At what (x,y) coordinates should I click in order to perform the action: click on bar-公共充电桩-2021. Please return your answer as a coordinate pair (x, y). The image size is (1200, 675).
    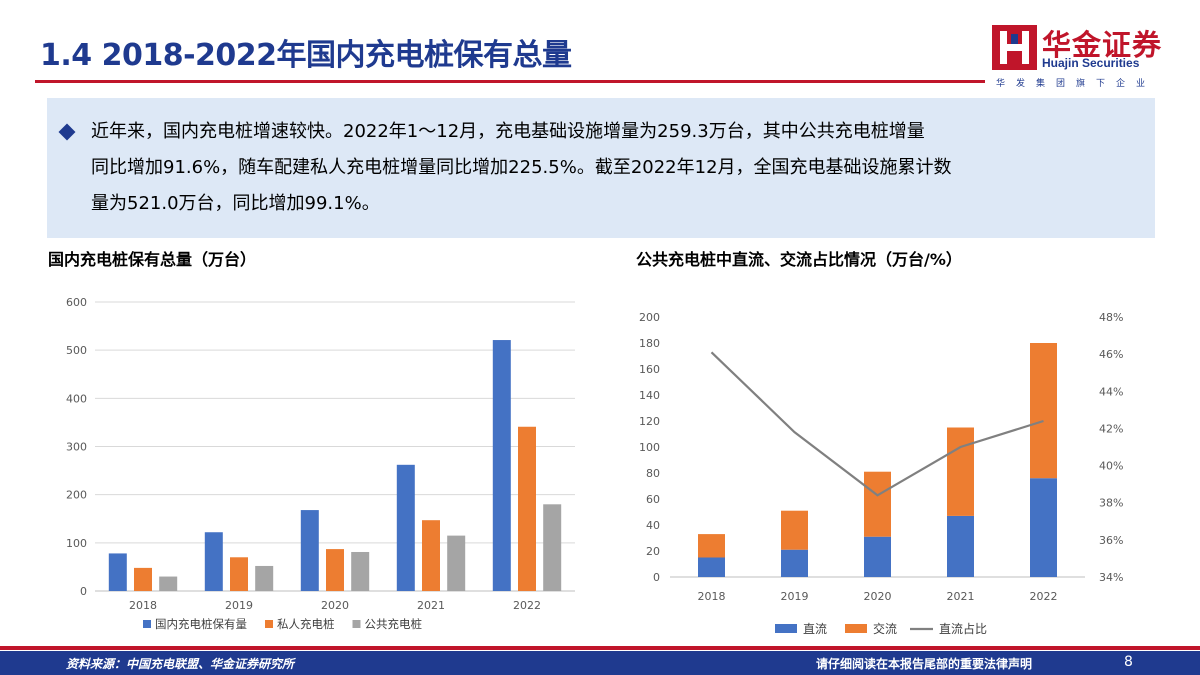
    Looking at the image, I should click on (456, 563).